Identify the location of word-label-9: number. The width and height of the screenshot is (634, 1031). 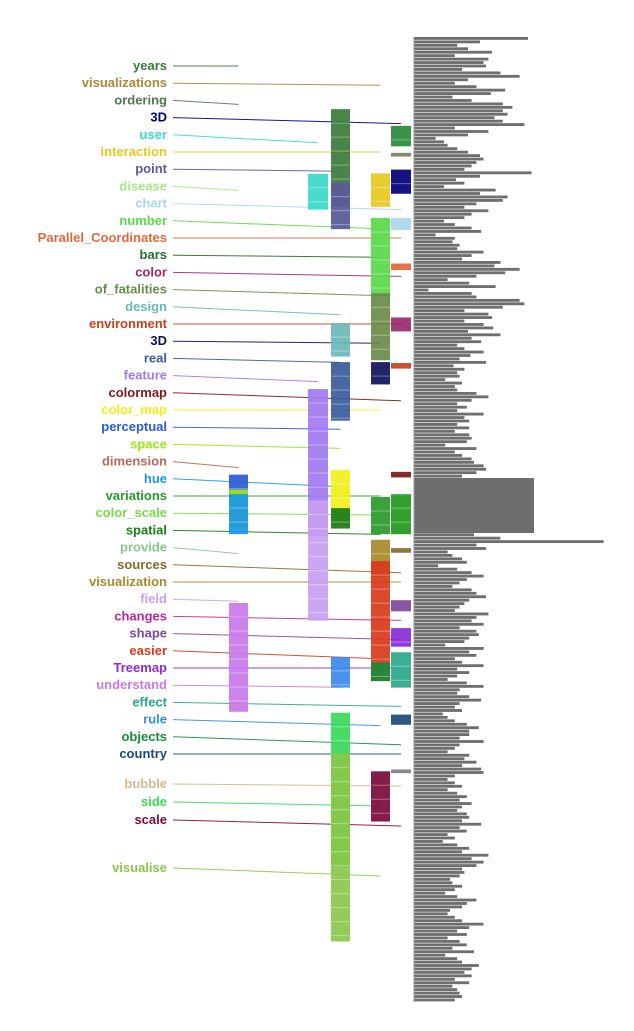
(143, 220).